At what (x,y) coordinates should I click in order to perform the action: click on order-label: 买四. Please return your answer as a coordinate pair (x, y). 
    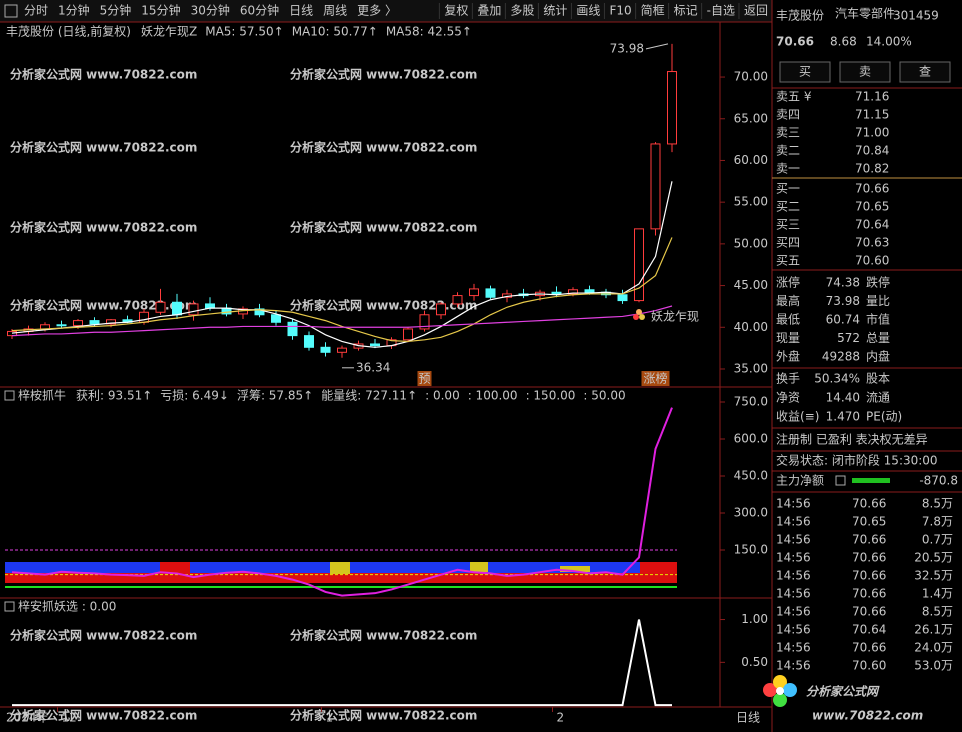
    Looking at the image, I should click on (788, 243).